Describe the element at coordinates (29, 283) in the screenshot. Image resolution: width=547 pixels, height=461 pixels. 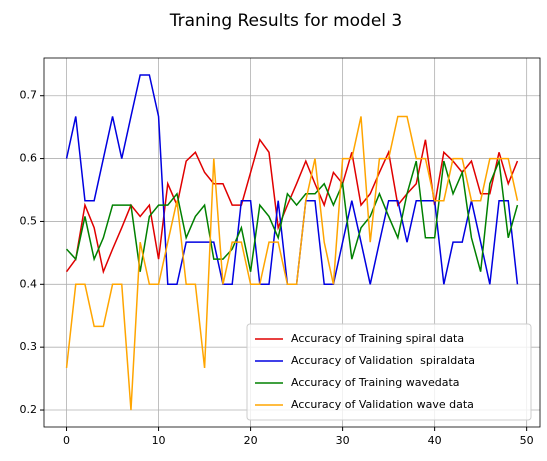
I see `y-tick-label: 0.4` at that location.